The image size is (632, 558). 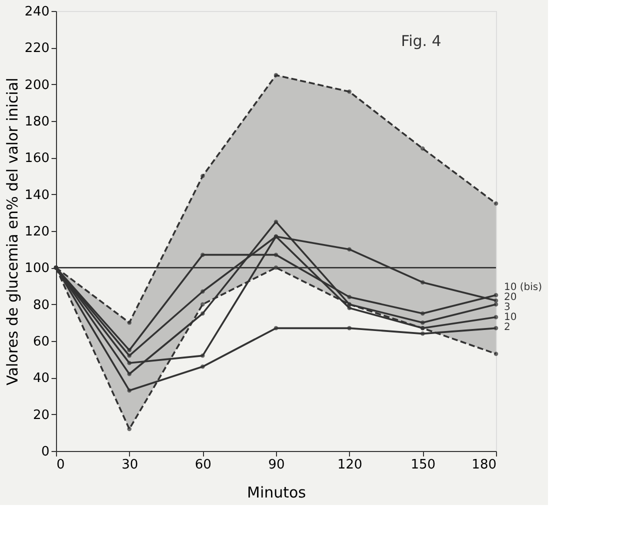 I want to click on series-label: 2, so click(x=507, y=328).